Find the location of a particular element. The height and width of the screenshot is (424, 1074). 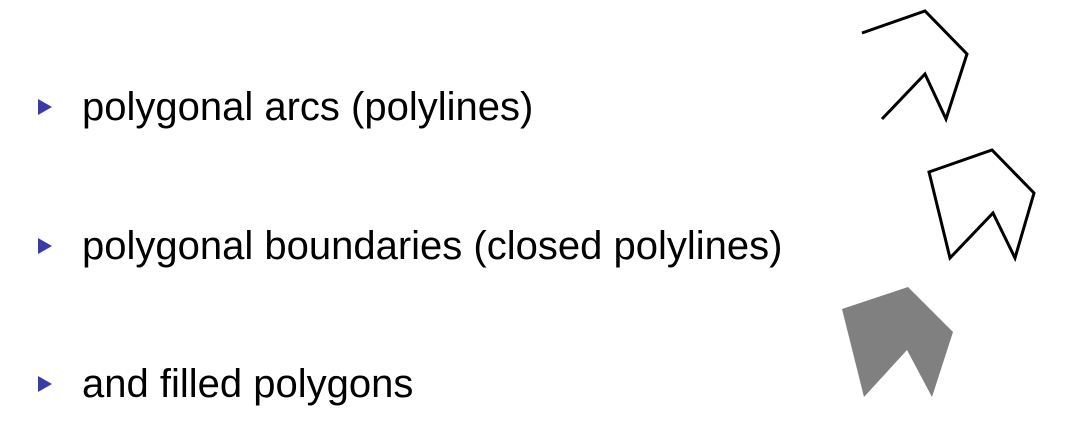

polyline-arc-shape is located at coordinates (915, 66).